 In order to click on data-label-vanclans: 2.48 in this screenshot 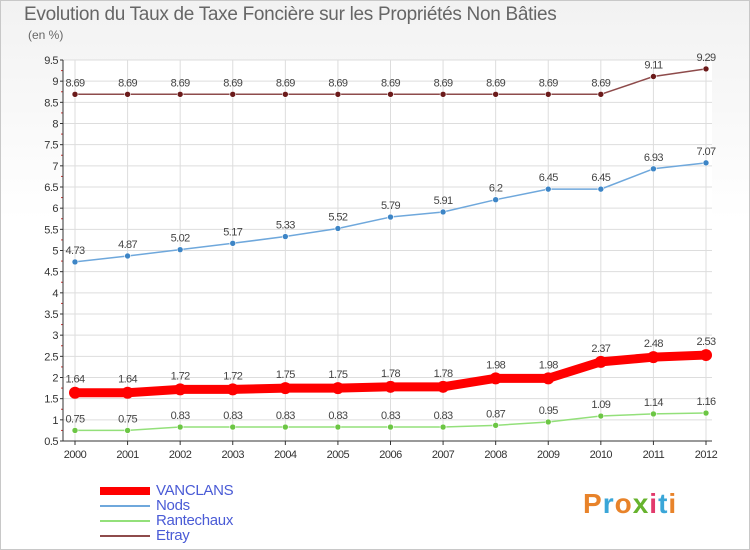, I will do `click(653, 344)`.